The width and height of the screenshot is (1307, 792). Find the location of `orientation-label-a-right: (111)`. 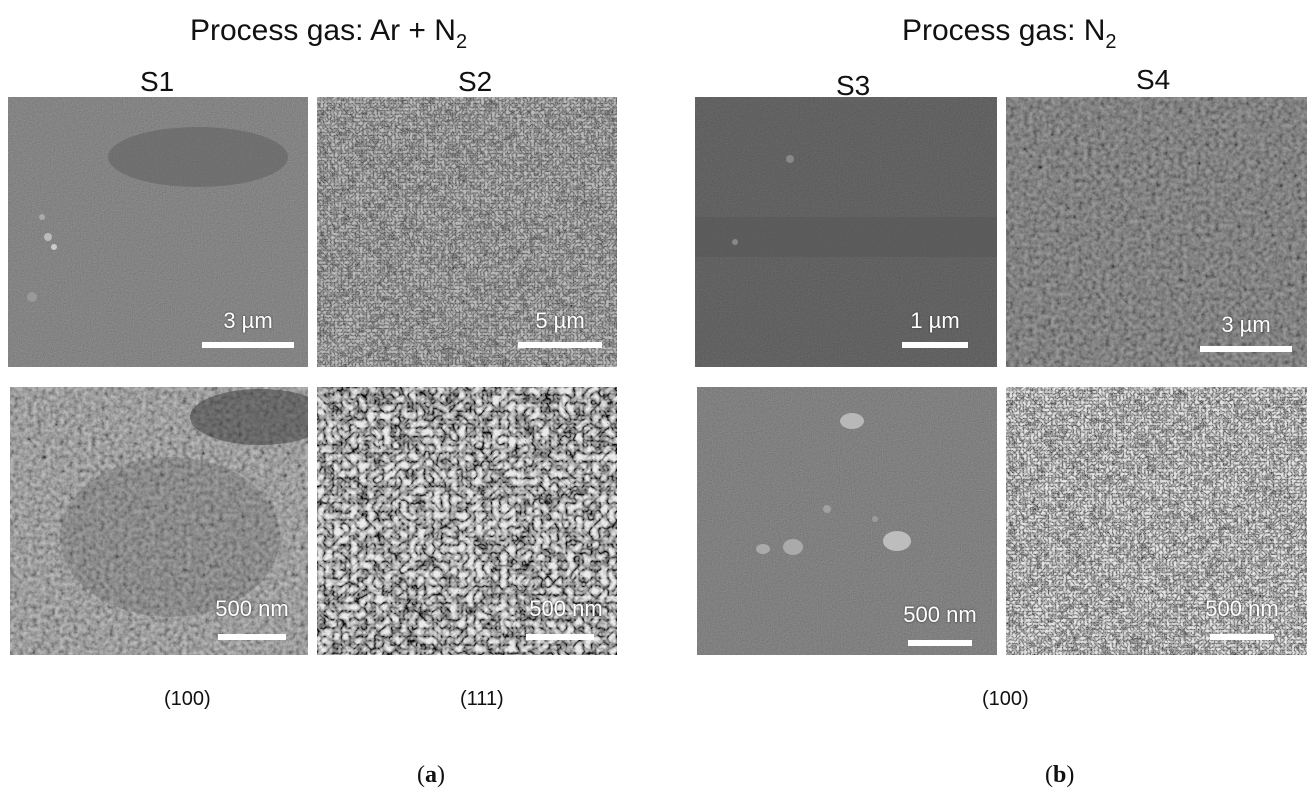

orientation-label-a-right: (111) is located at coordinates (482, 699).